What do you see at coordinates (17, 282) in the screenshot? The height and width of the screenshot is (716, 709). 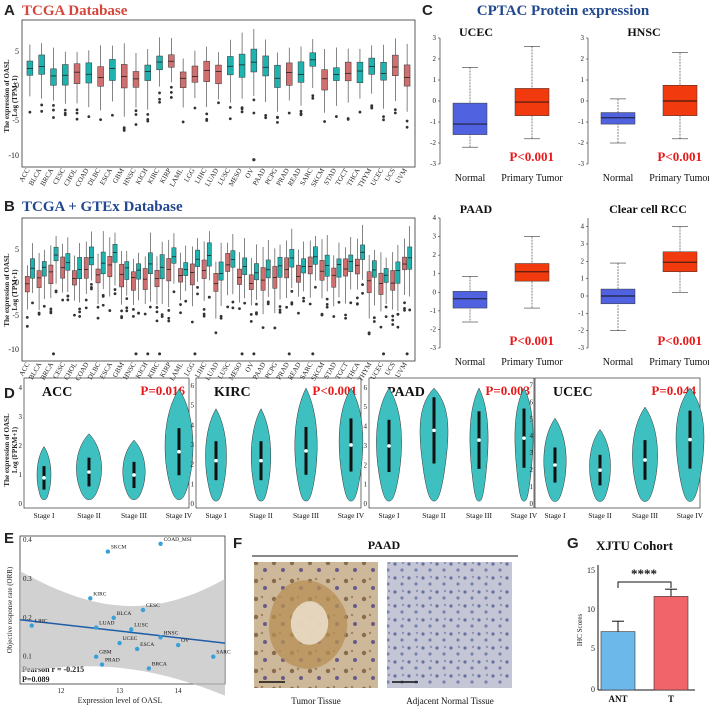 I see `panel-b-ytick: 0` at bounding box center [17, 282].